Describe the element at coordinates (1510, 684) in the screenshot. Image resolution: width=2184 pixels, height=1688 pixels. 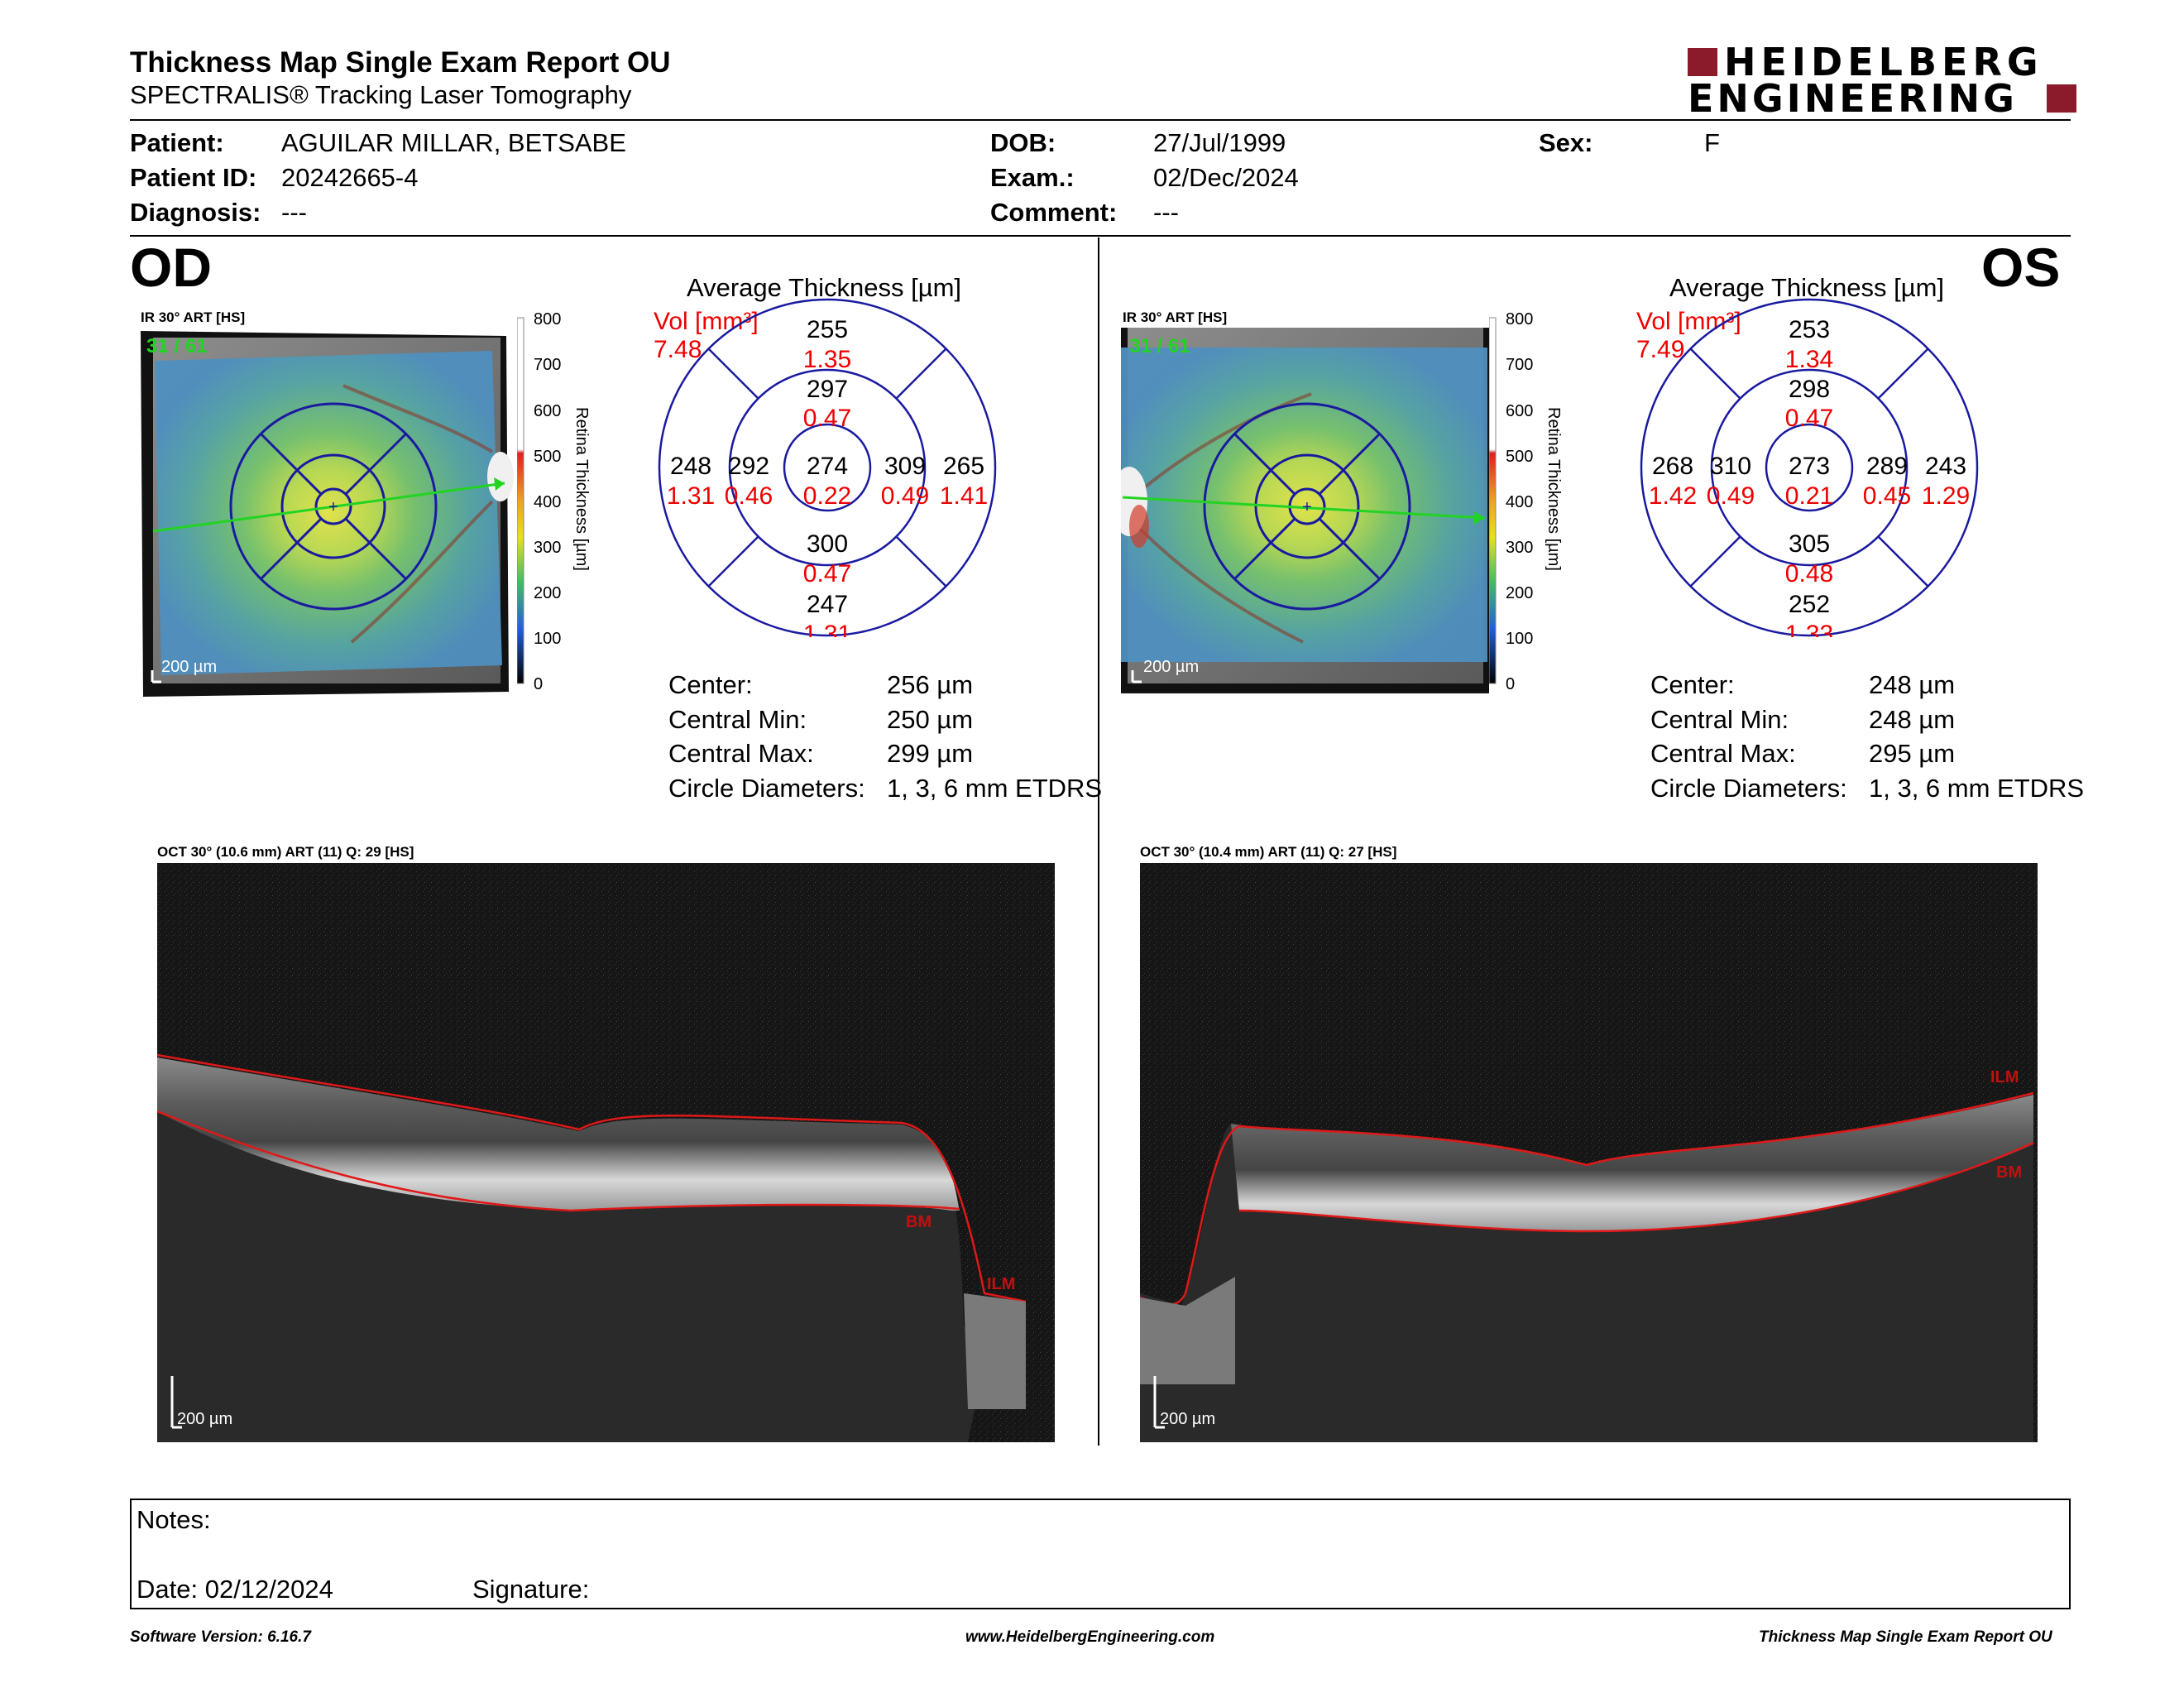
I see `os-tick: 0` at that location.